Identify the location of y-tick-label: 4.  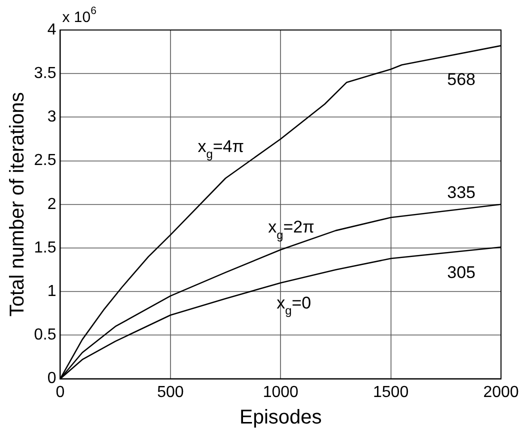
(51, 29).